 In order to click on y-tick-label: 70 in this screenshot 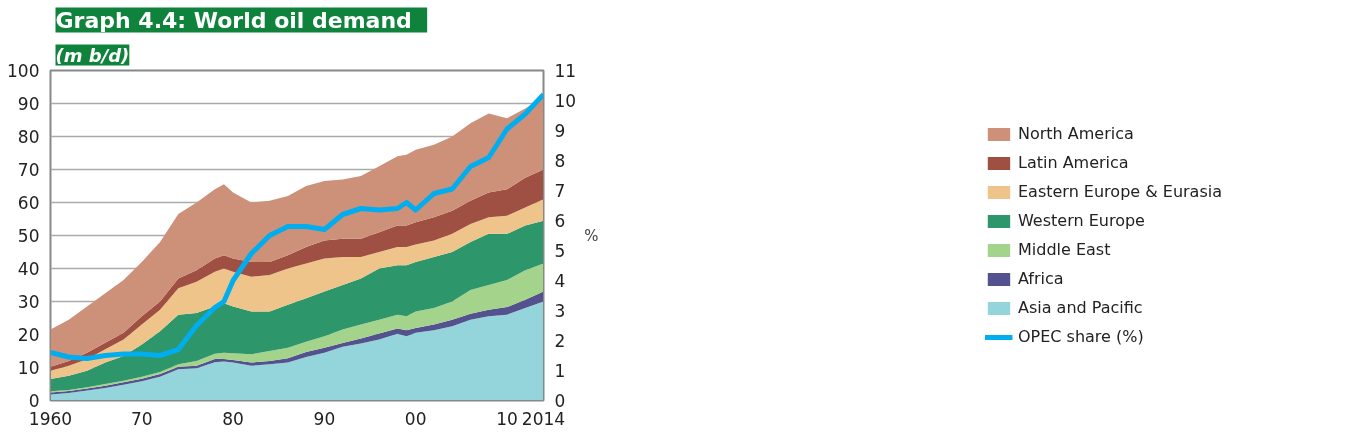, I will do `click(28, 170)`.